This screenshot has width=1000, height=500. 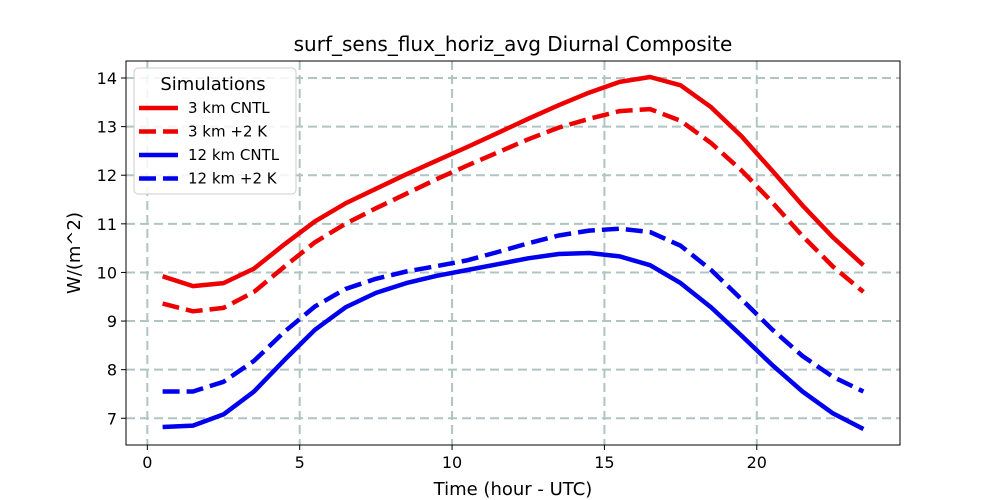 What do you see at coordinates (233, 179) in the screenshot?
I see `legend-label: 12 km +2 K` at bounding box center [233, 179].